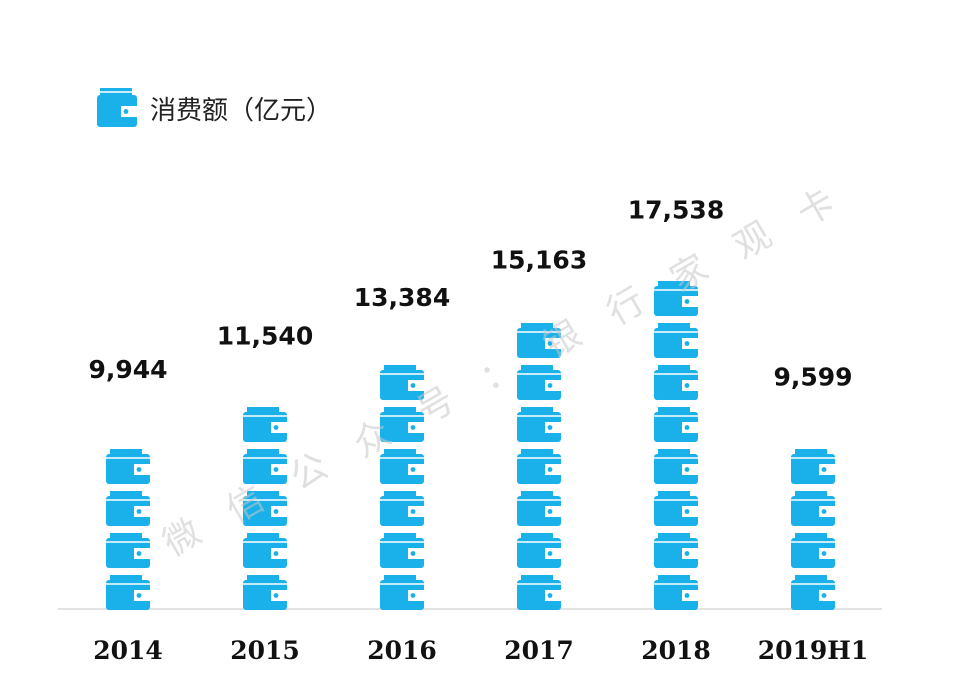 The image size is (960, 685). I want to click on watermark-char: 银, so click(563, 340).